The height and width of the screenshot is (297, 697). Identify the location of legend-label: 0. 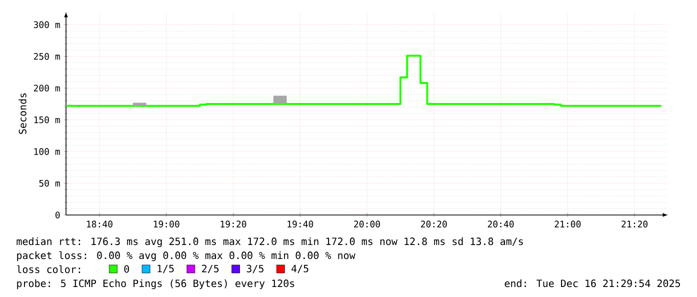
(126, 269).